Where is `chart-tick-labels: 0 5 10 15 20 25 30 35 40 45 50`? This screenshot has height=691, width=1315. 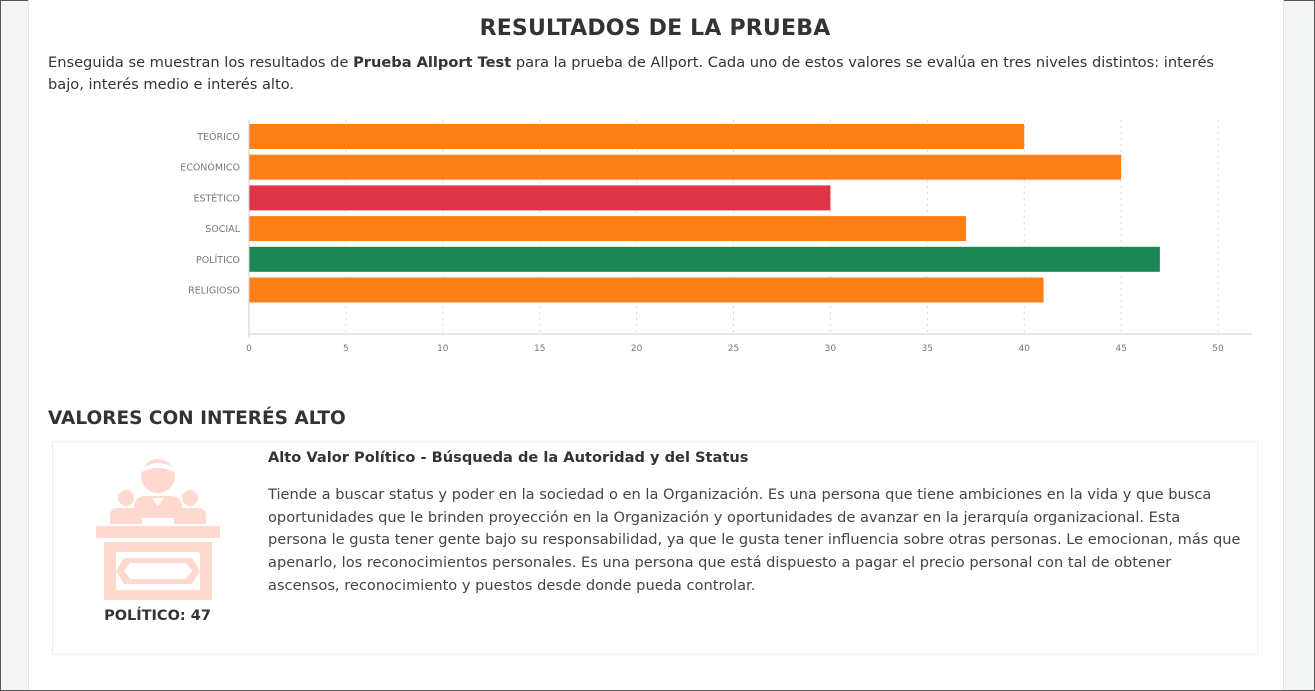
chart-tick-labels: 0 5 10 15 20 25 30 35 40 45 50 is located at coordinates (735, 349).